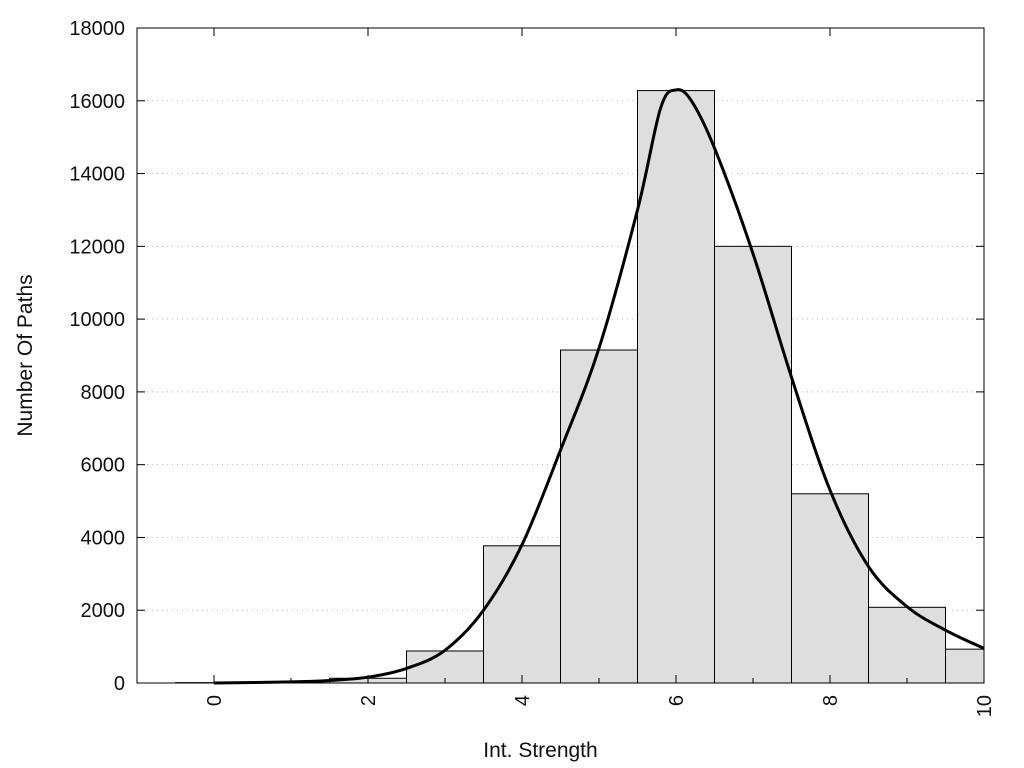 The height and width of the screenshot is (768, 1024). What do you see at coordinates (97, 102) in the screenshot?
I see `y-tick-label: 16000` at bounding box center [97, 102].